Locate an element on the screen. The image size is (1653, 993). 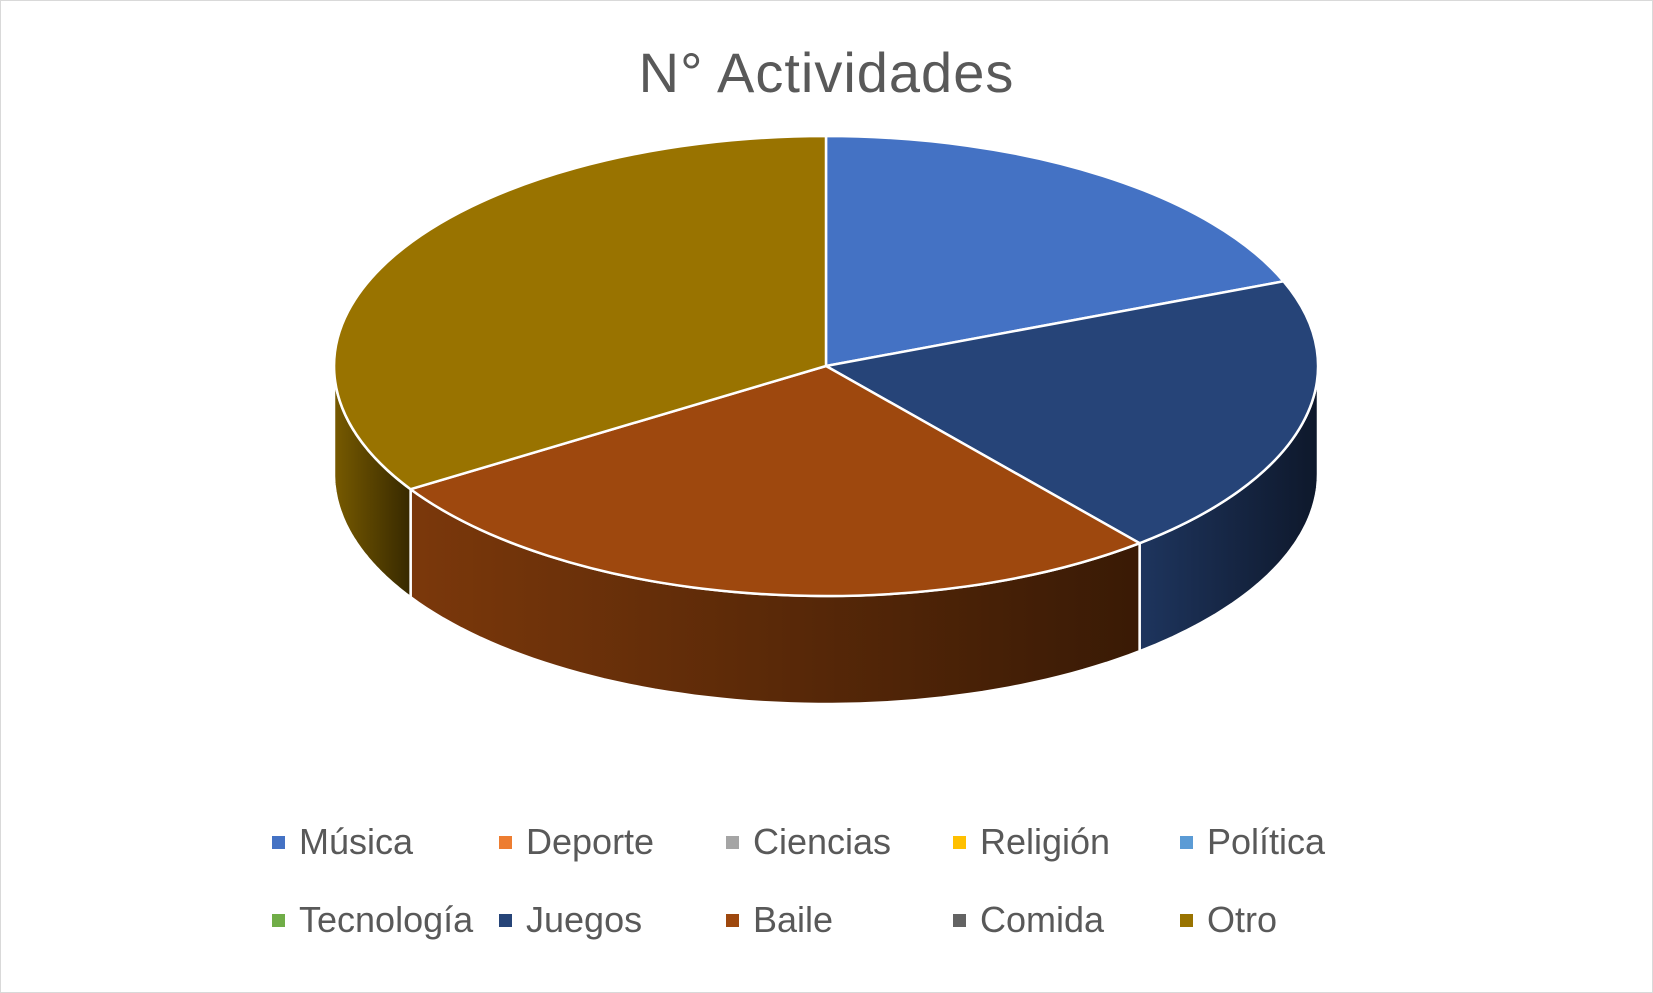
legend-item: Tecnología is located at coordinates (385, 919).